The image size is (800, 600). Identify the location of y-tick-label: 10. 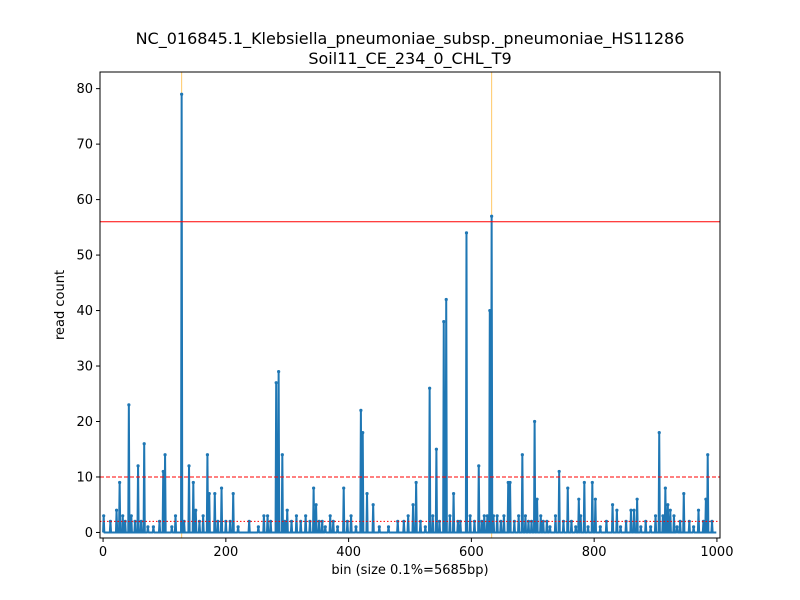
(84, 477).